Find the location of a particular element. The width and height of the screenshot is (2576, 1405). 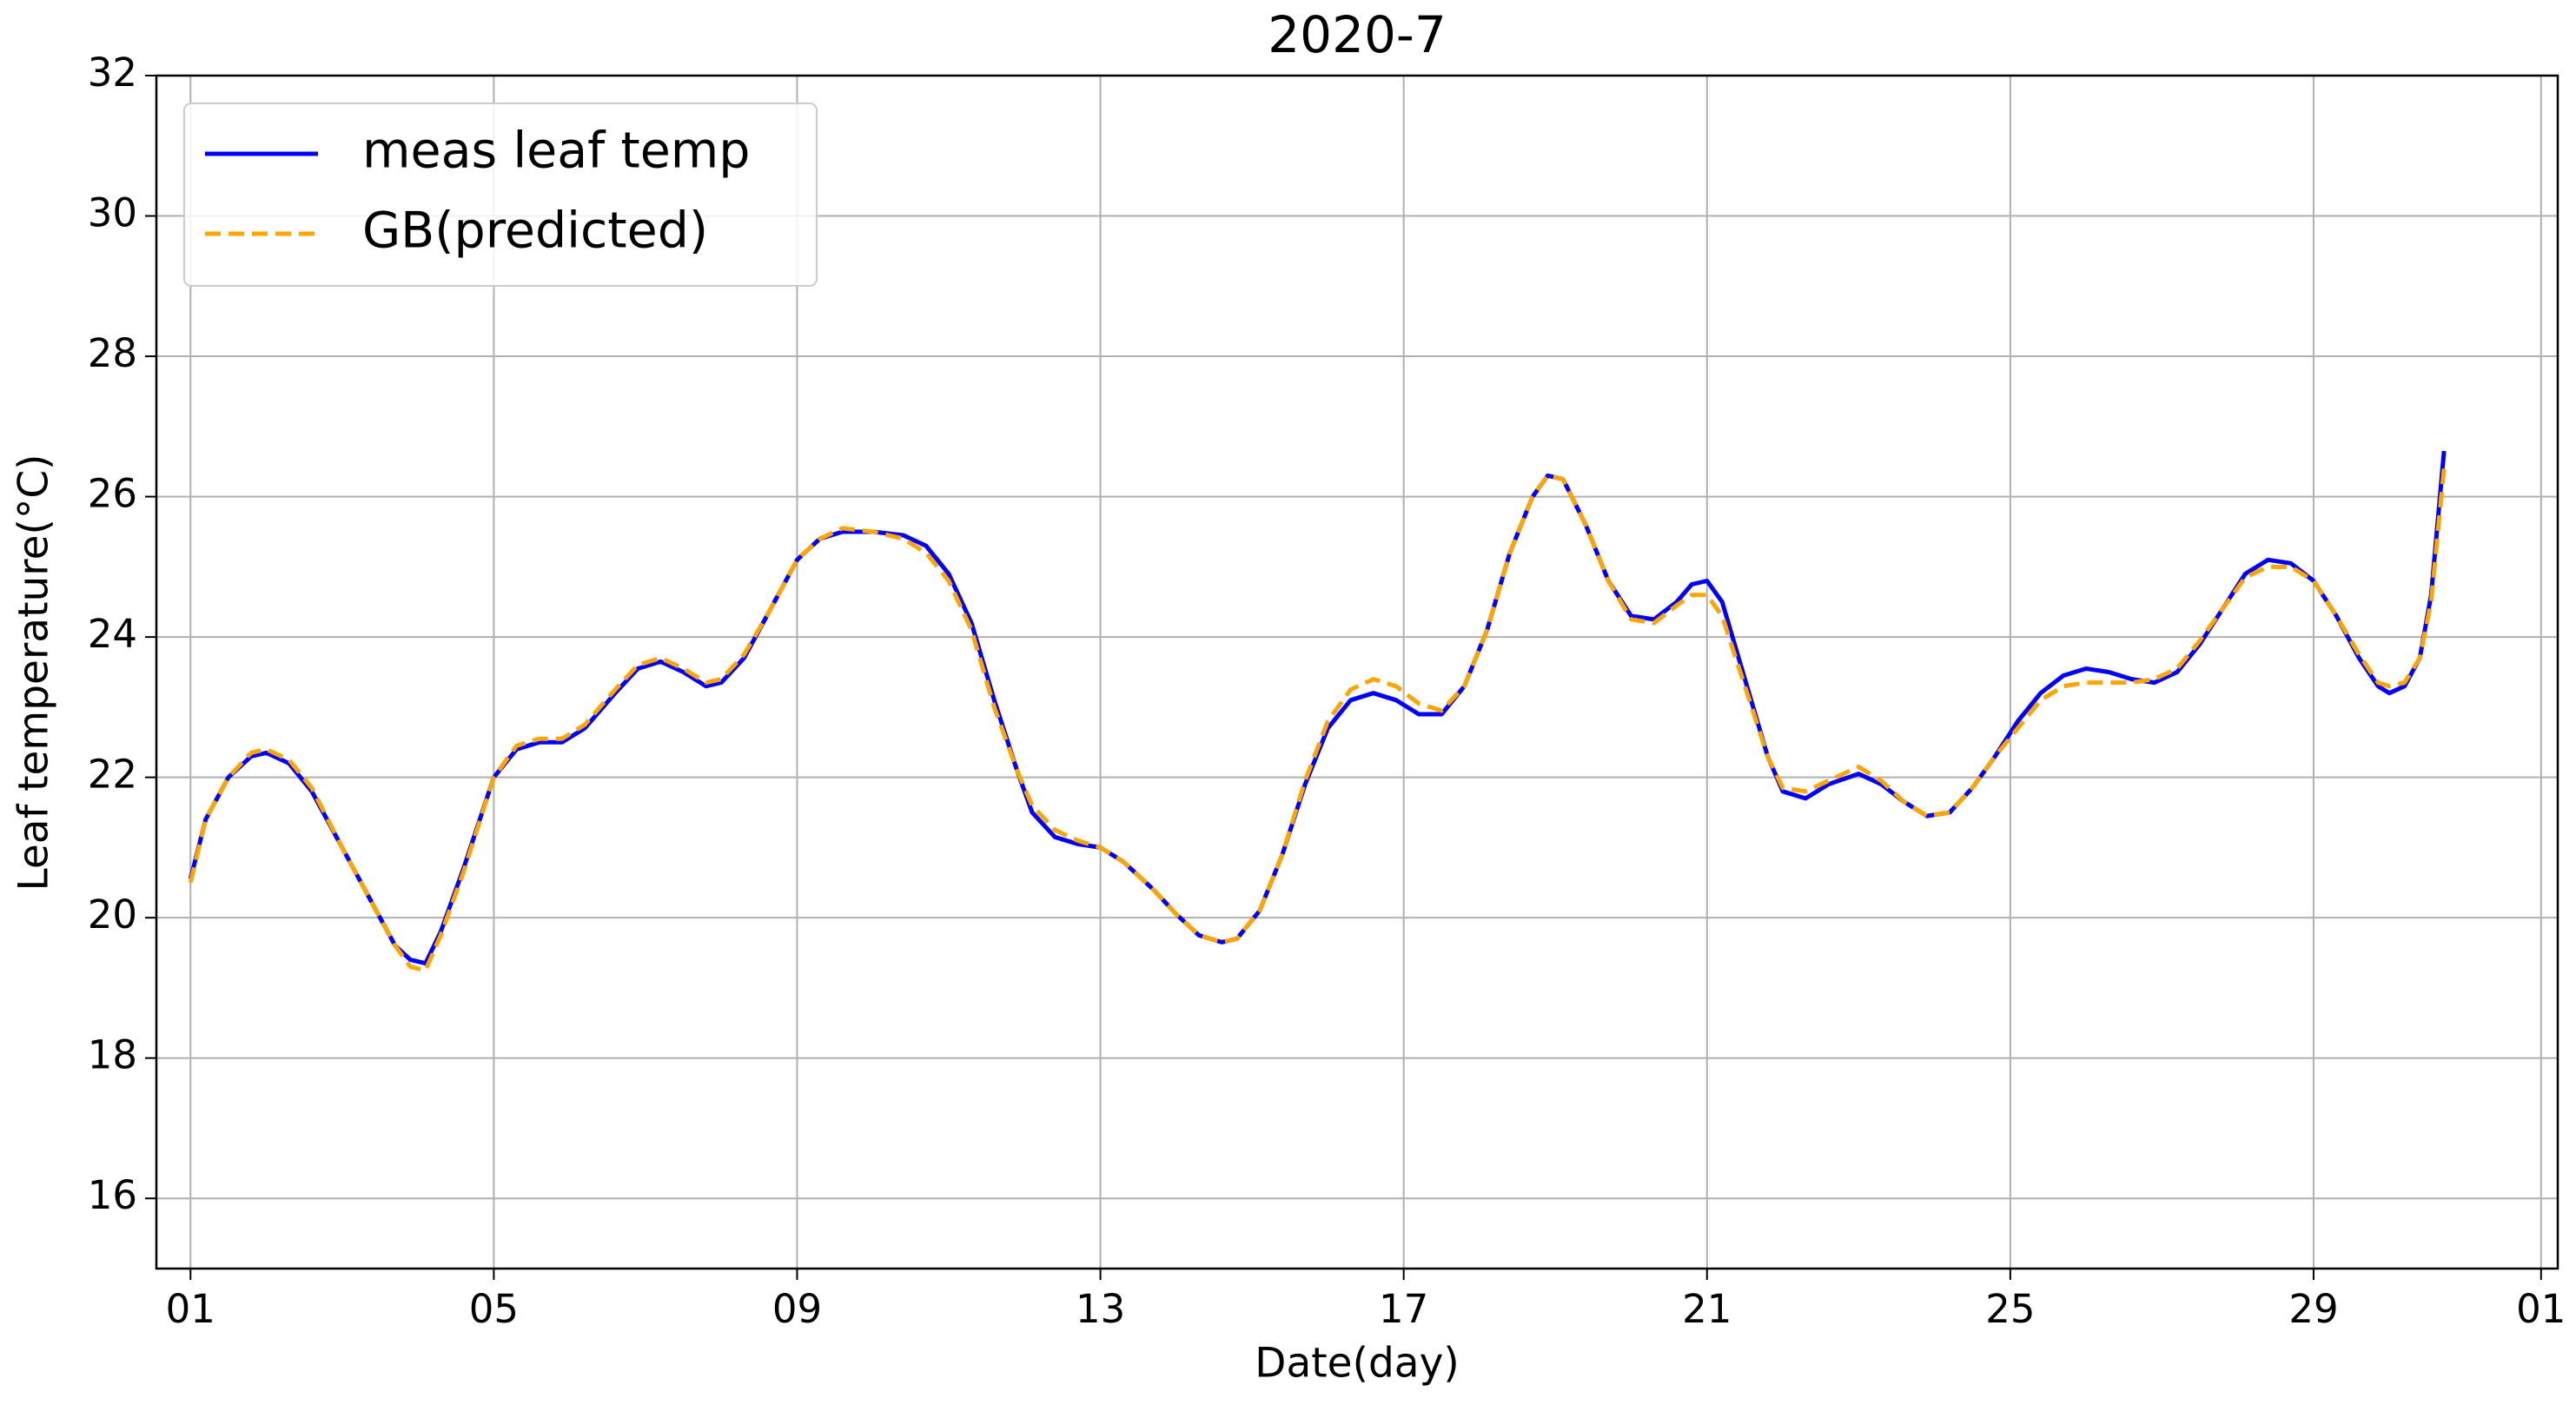

legend-label: GB(predicted) is located at coordinates (535, 231).